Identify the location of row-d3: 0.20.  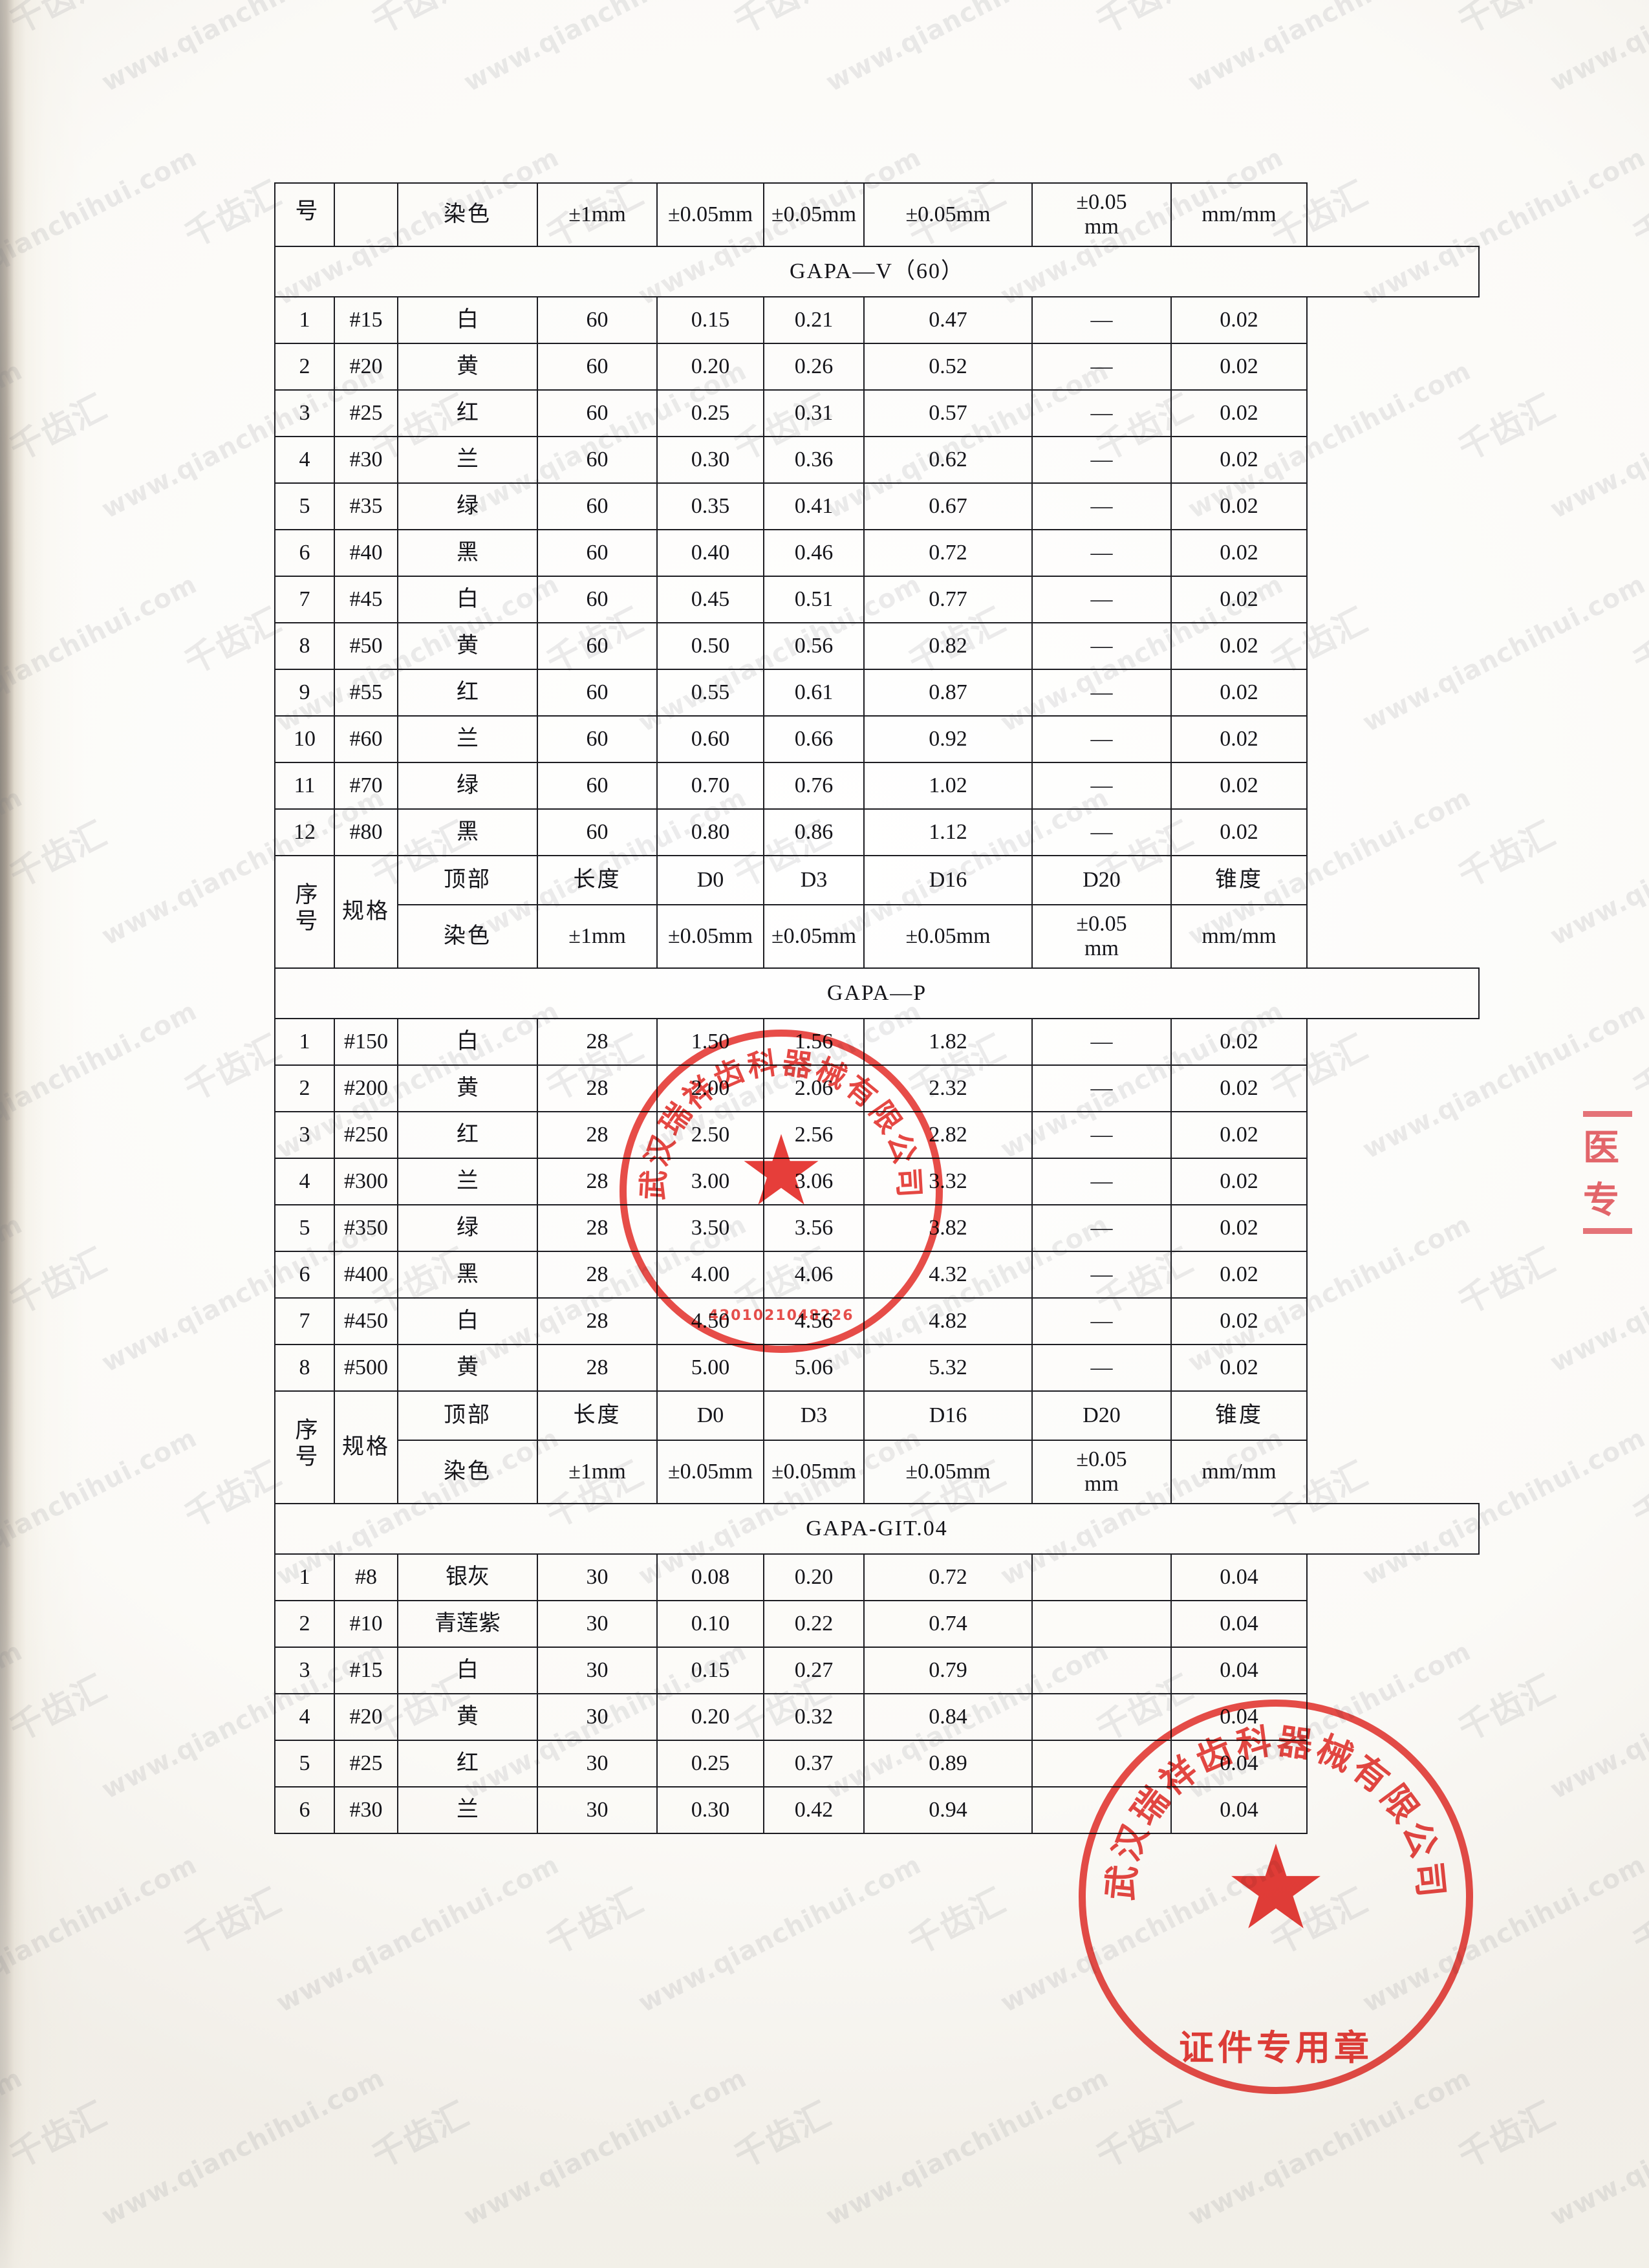
(814, 1577).